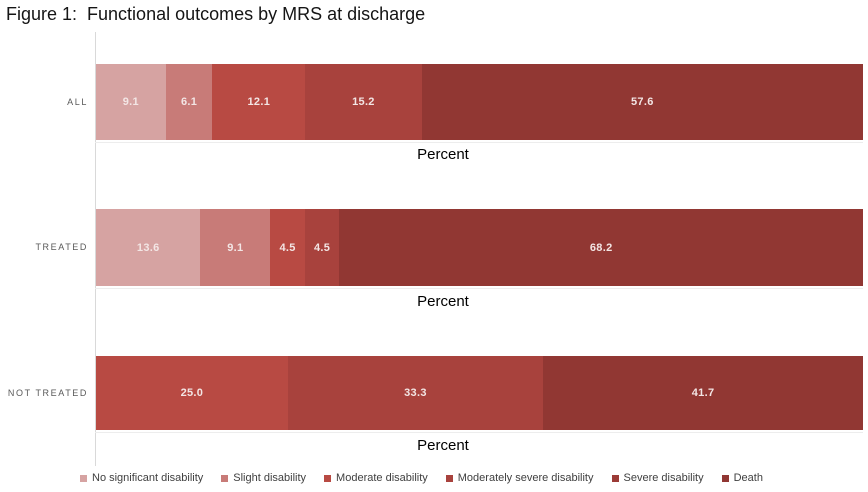 Image resolution: width=868 pixels, height=492 pixels. What do you see at coordinates (479, 142) in the screenshot?
I see `x-axis-line-all` at bounding box center [479, 142].